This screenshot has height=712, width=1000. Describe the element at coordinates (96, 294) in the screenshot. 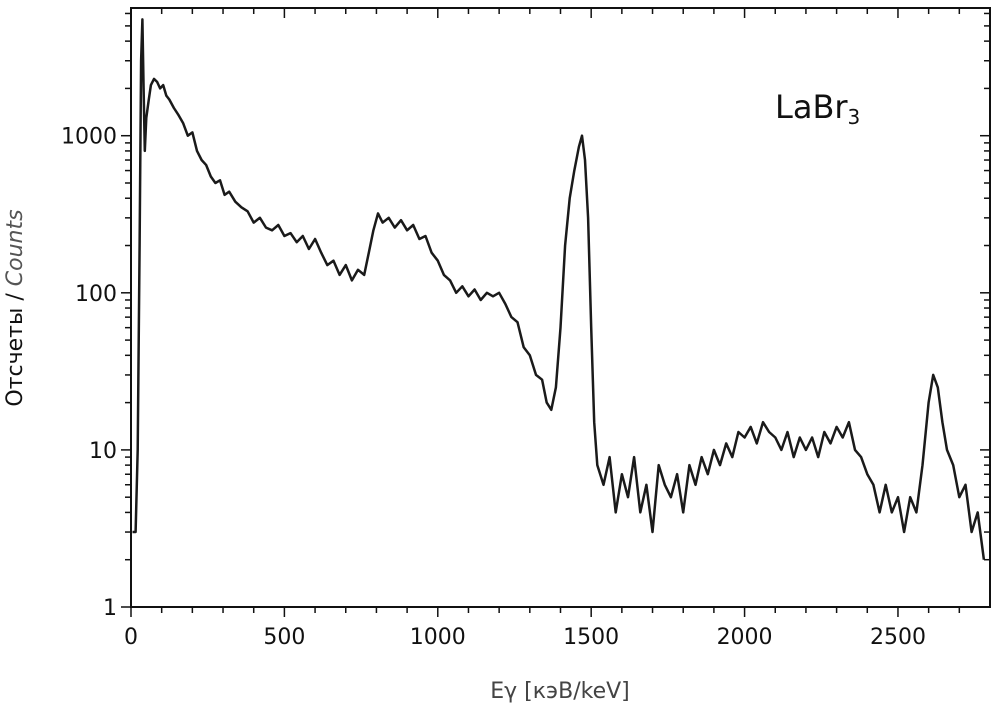

I see `y-tick-label: 100` at that location.